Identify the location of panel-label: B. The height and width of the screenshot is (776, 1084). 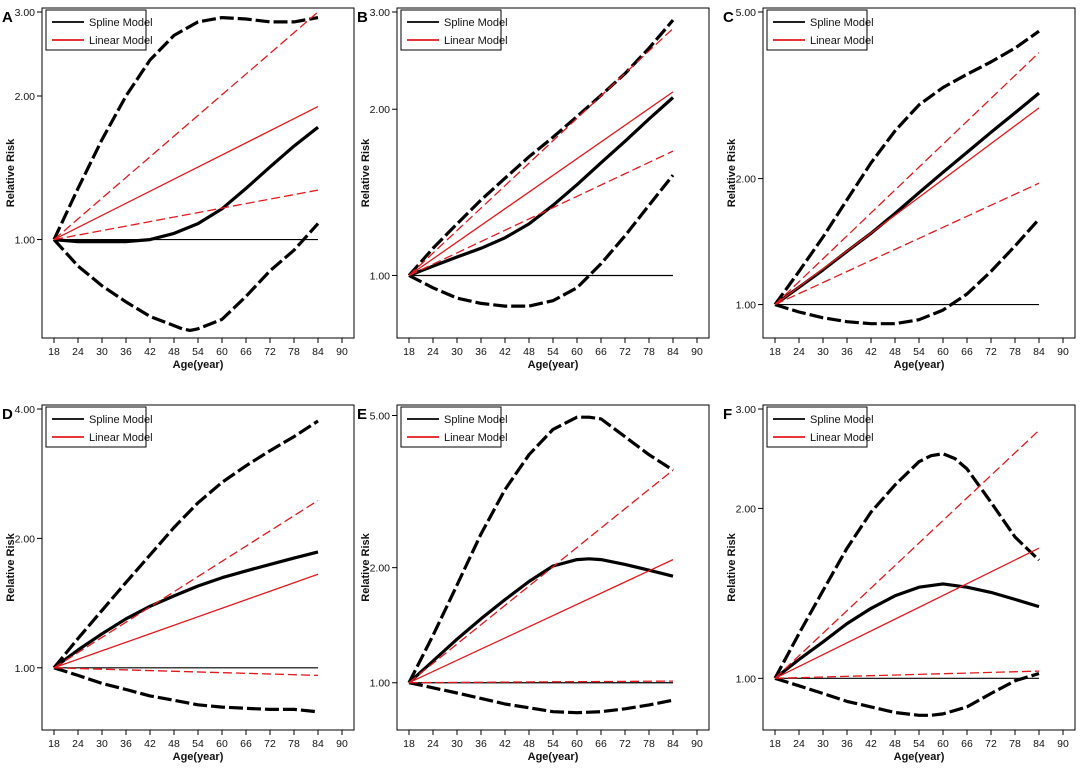
(362, 17).